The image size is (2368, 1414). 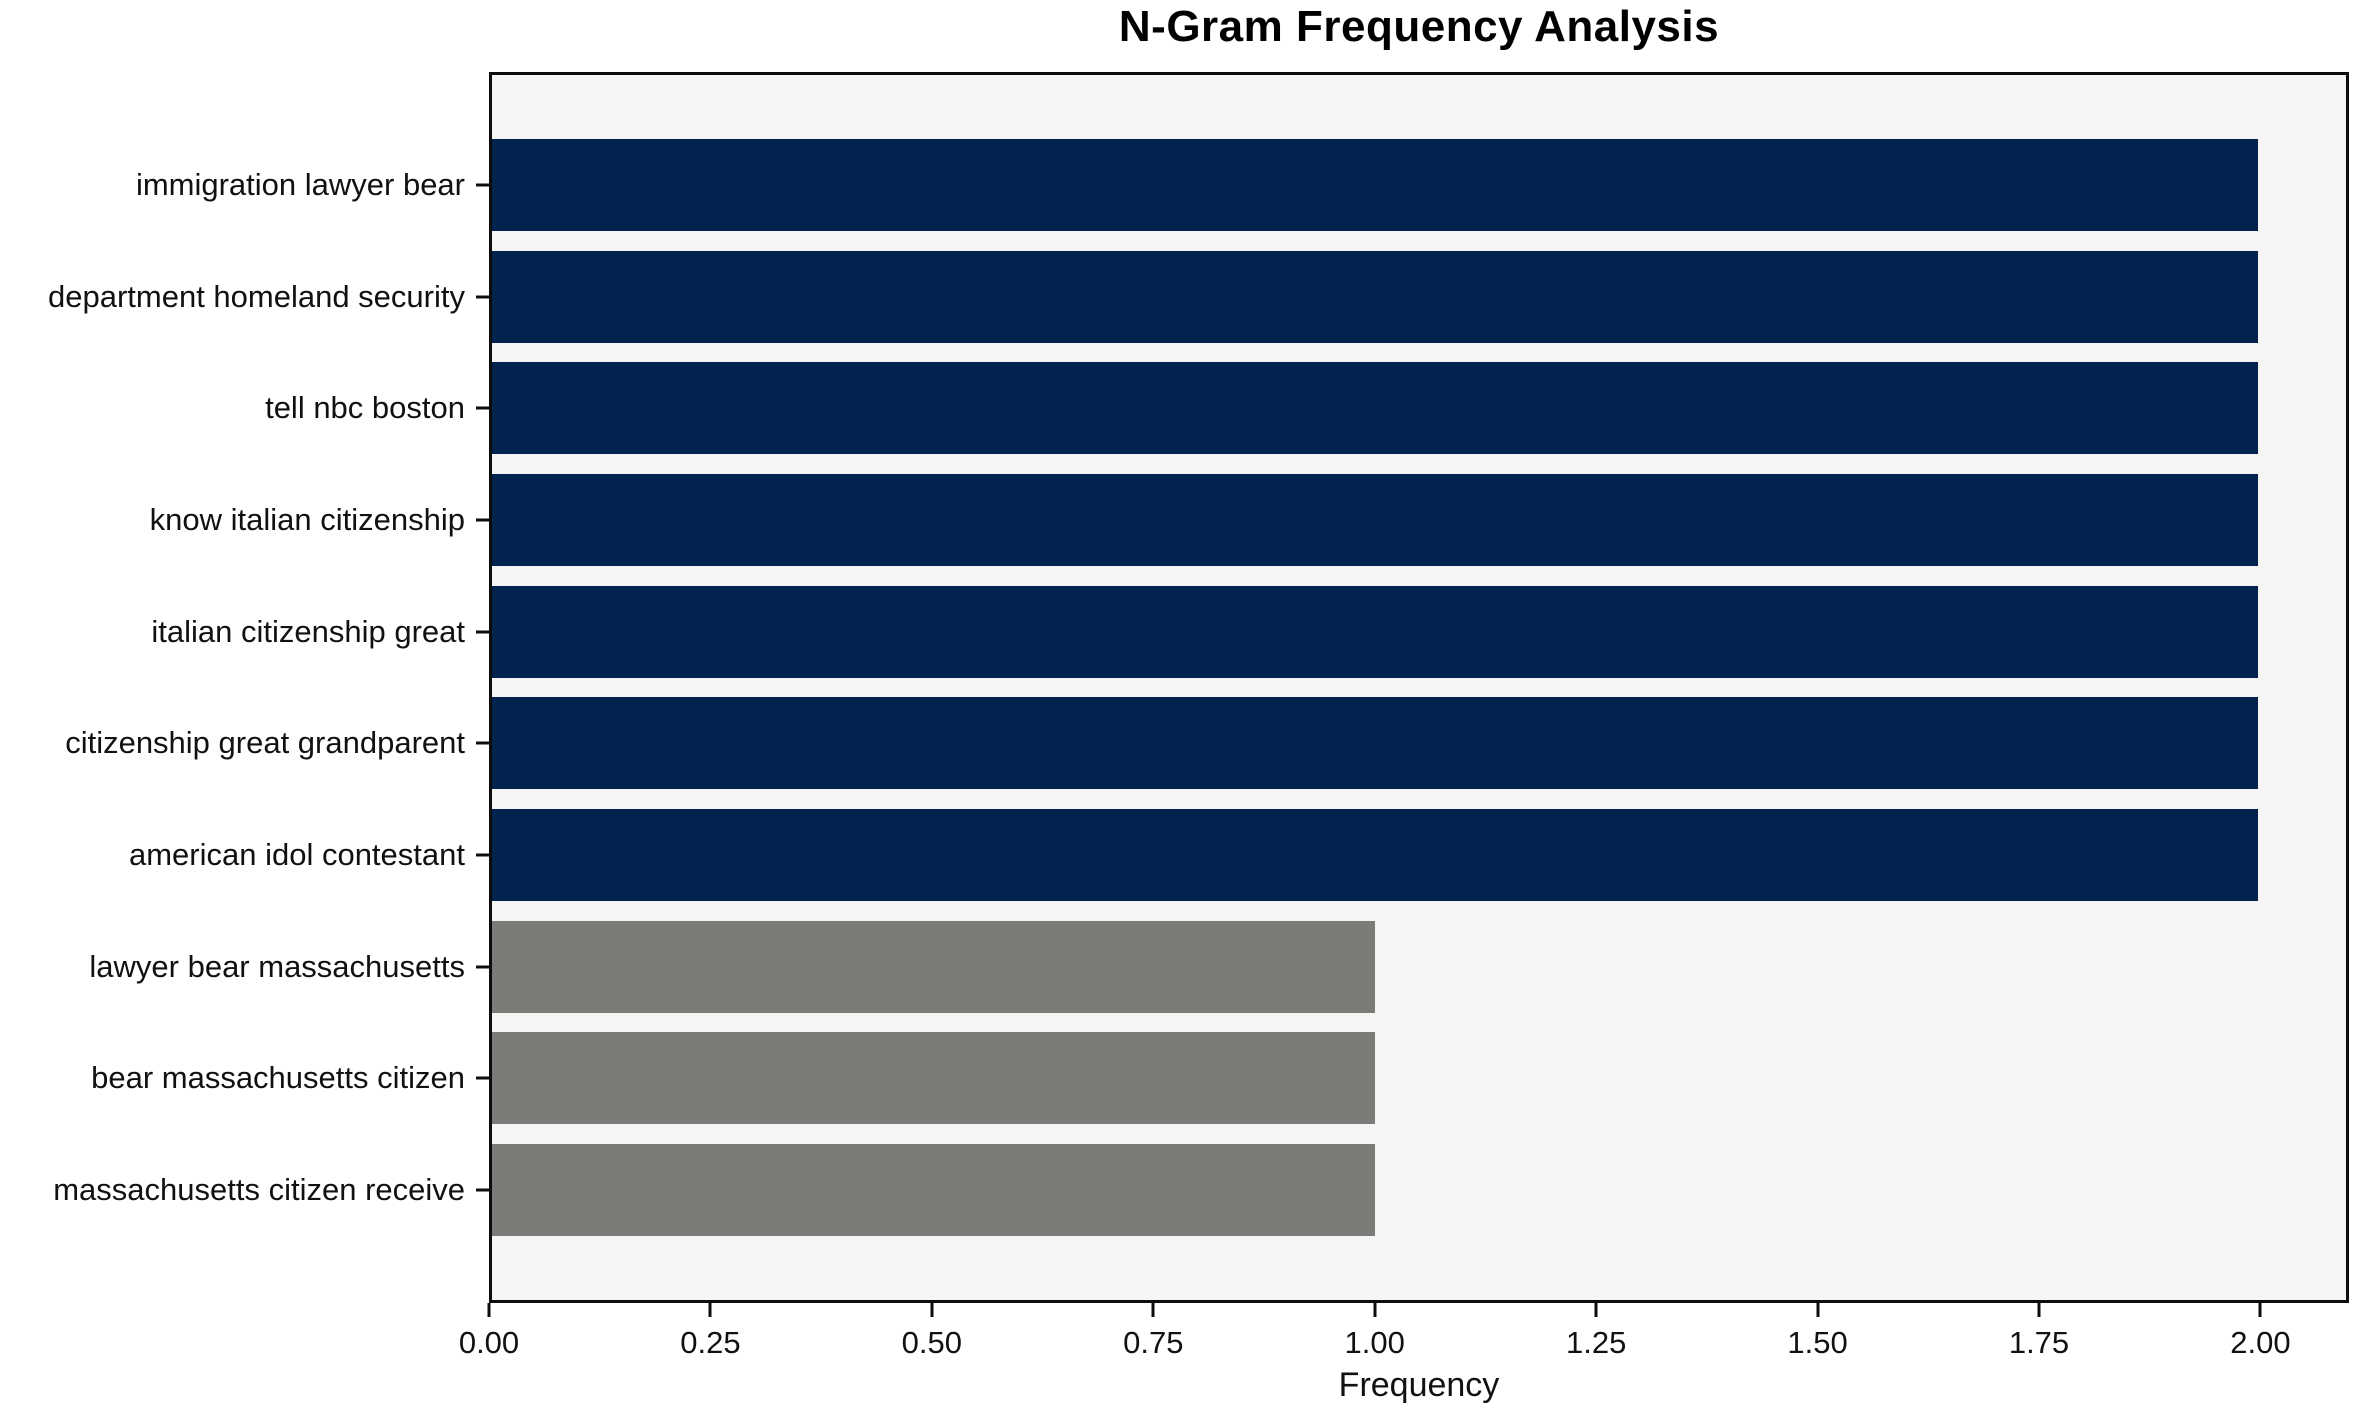 What do you see at coordinates (259, 1190) in the screenshot?
I see `y-tick-label: massachusetts citizen receive` at bounding box center [259, 1190].